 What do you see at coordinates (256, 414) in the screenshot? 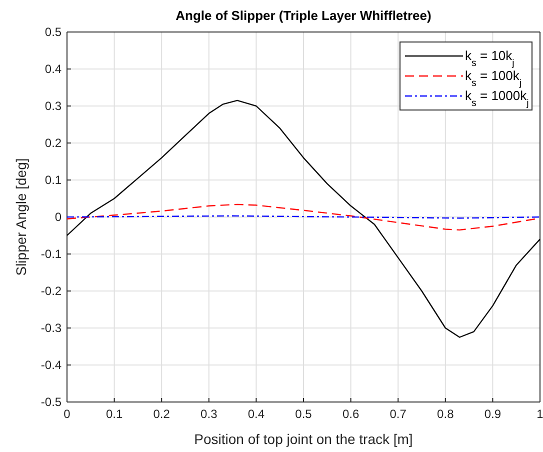
I see `x-tick-label: 0.4` at bounding box center [256, 414].